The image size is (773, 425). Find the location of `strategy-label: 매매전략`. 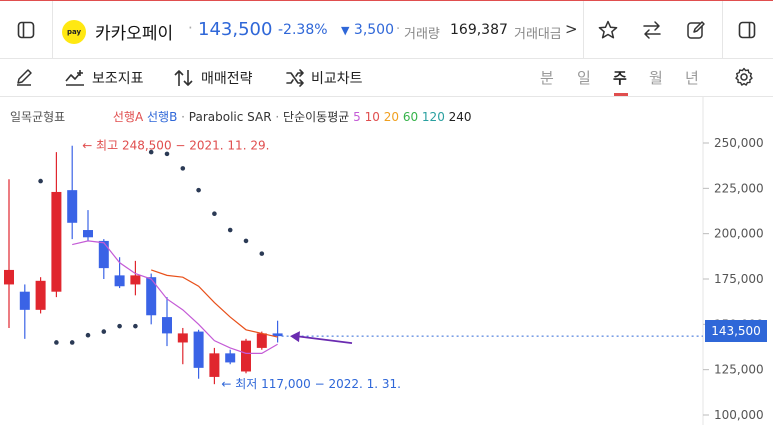

strategy-label: 매매전략 is located at coordinates (227, 79).